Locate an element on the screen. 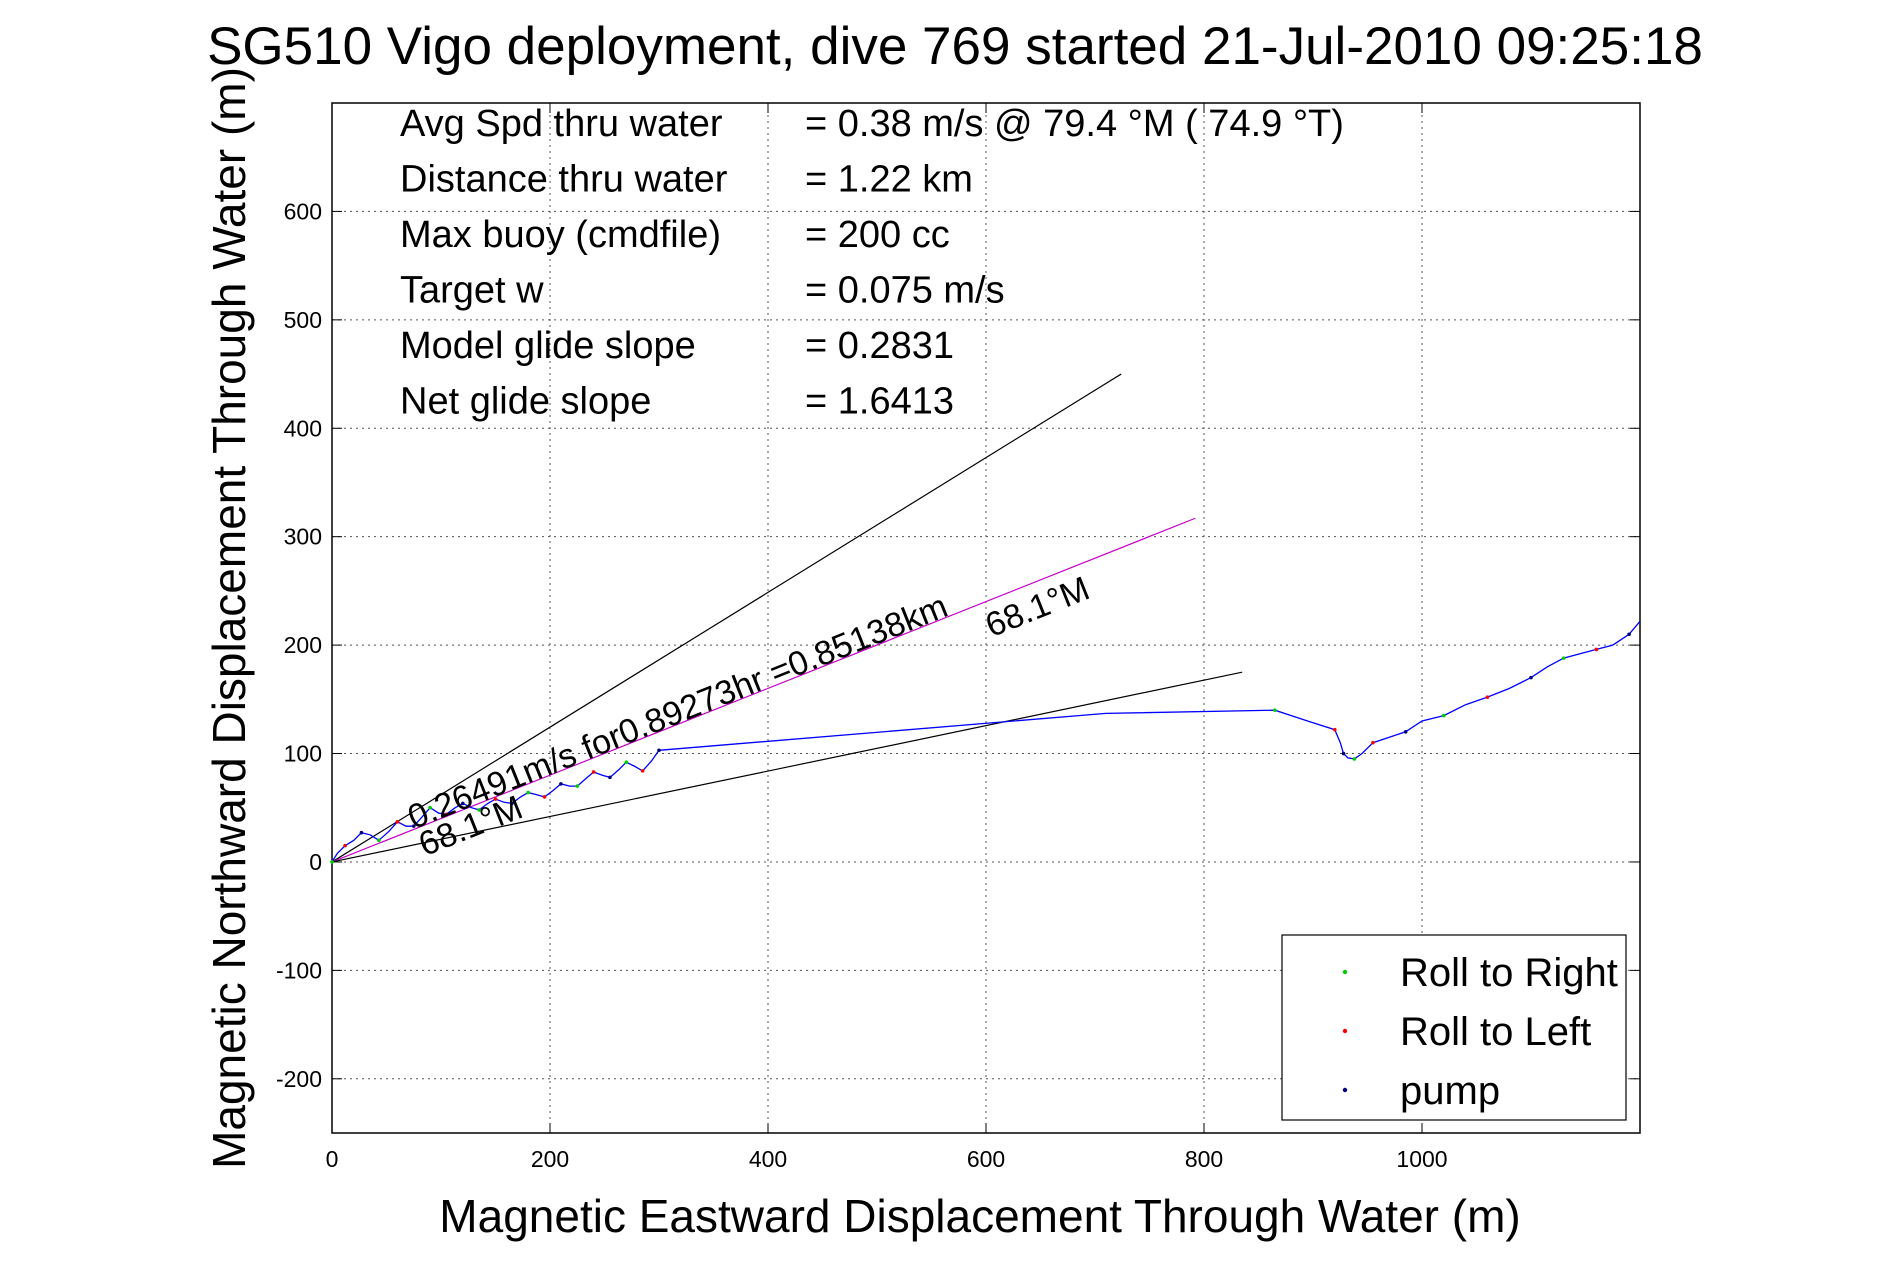 This screenshot has height=1262, width=1891. y-tick-label: 300 is located at coordinates (303, 537).